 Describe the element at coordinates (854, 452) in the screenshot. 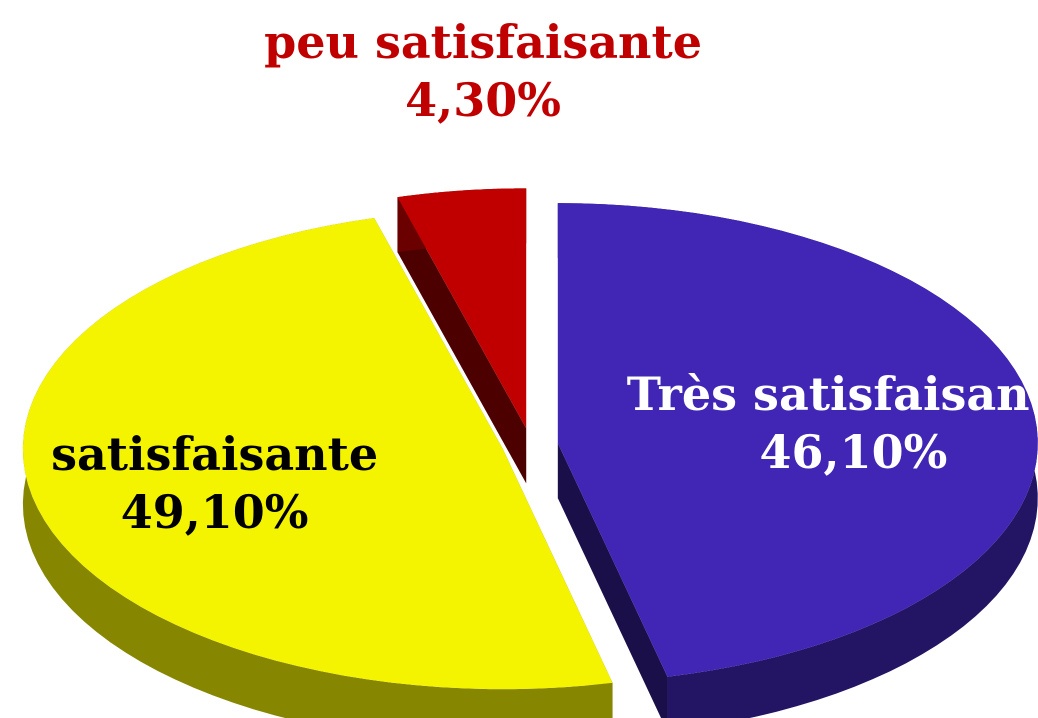

I see `slice-value-label: 46,10%` at that location.